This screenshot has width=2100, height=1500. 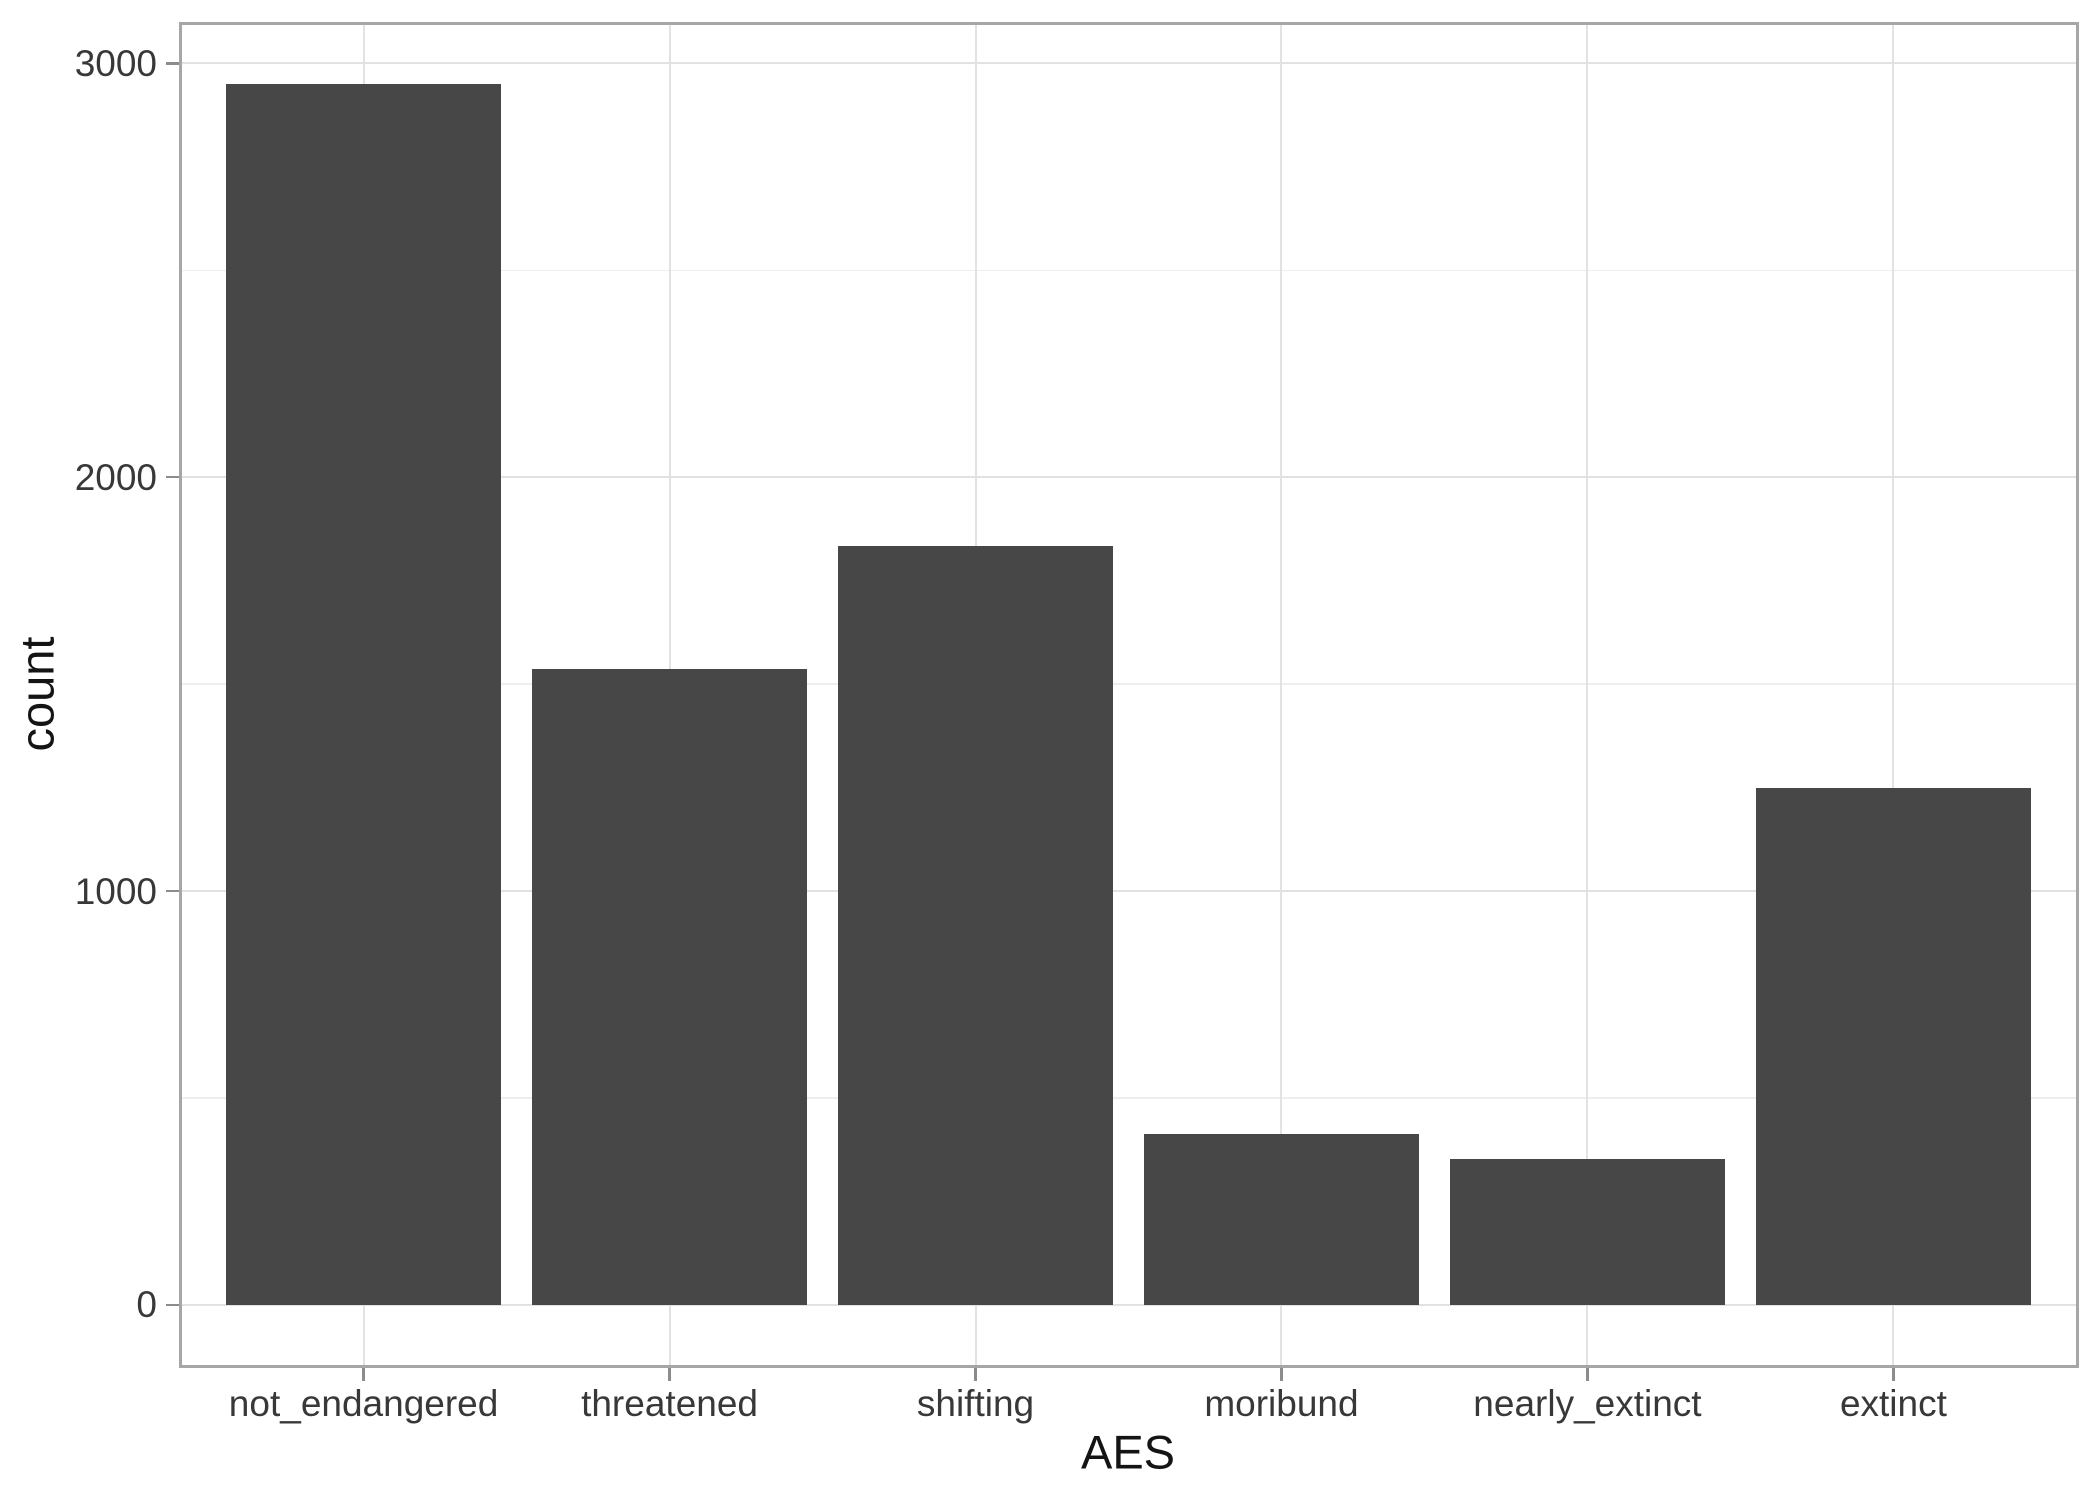 What do you see at coordinates (1281, 694) in the screenshot?
I see `gridline-vertical-moribund` at bounding box center [1281, 694].